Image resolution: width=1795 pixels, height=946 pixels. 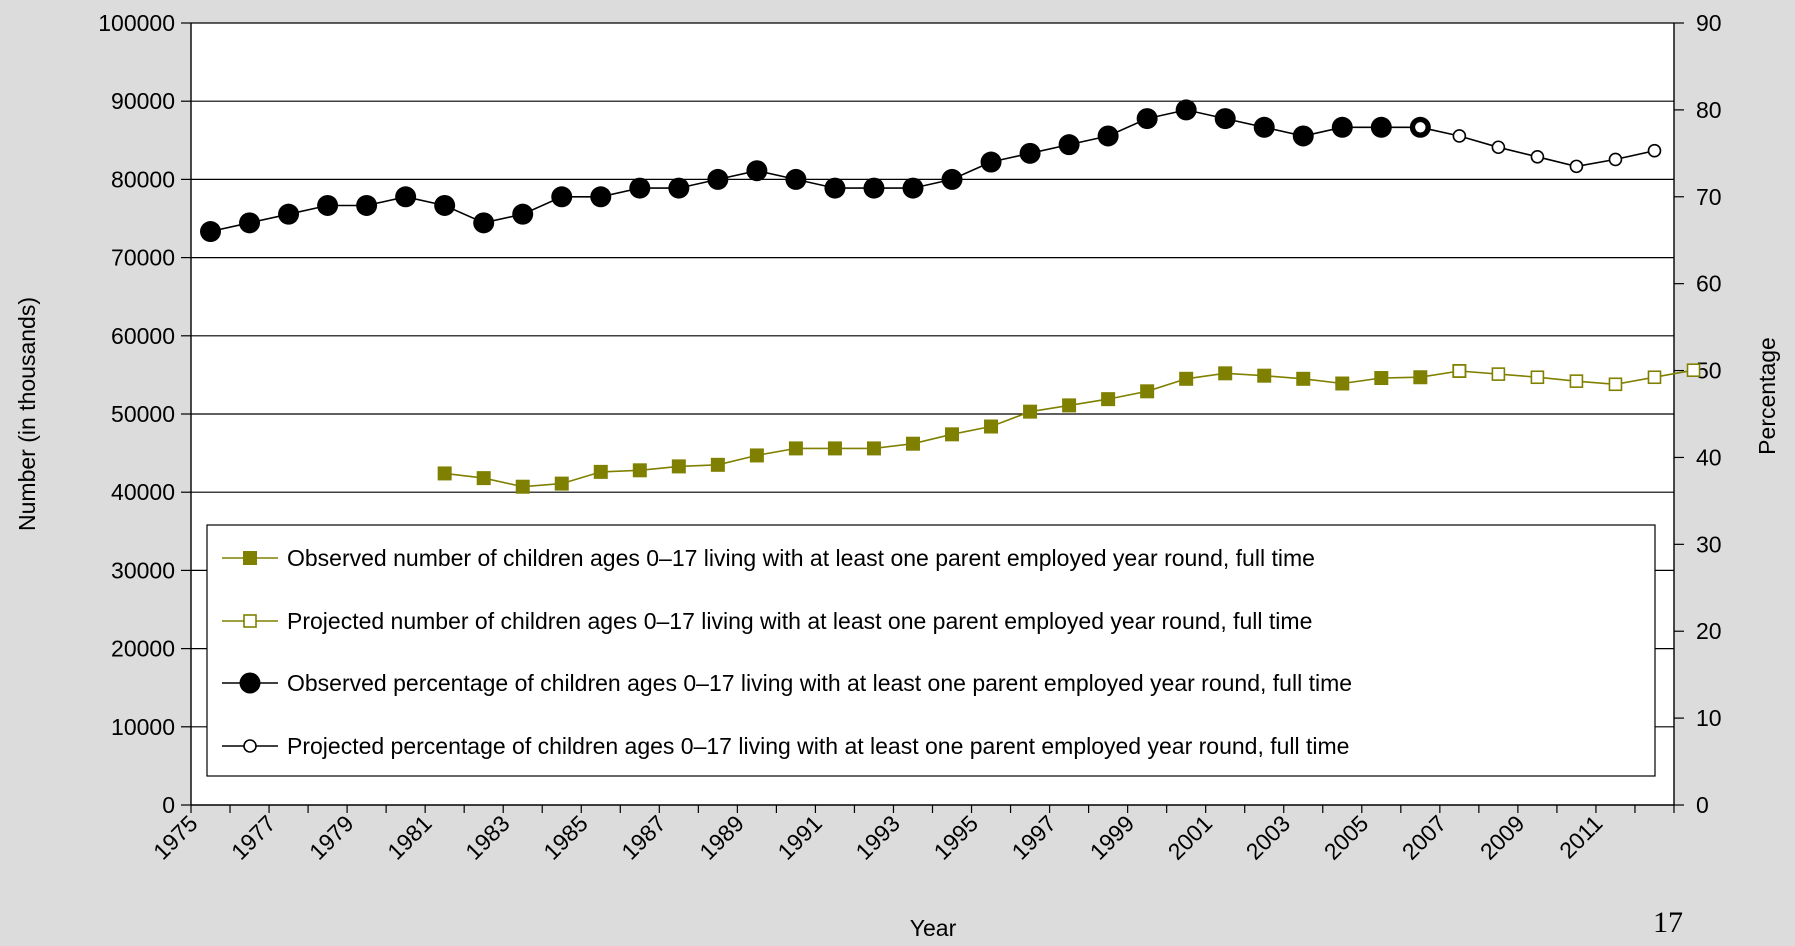 I want to click on y-right-tick-label: 80, so click(x=1709, y=110).